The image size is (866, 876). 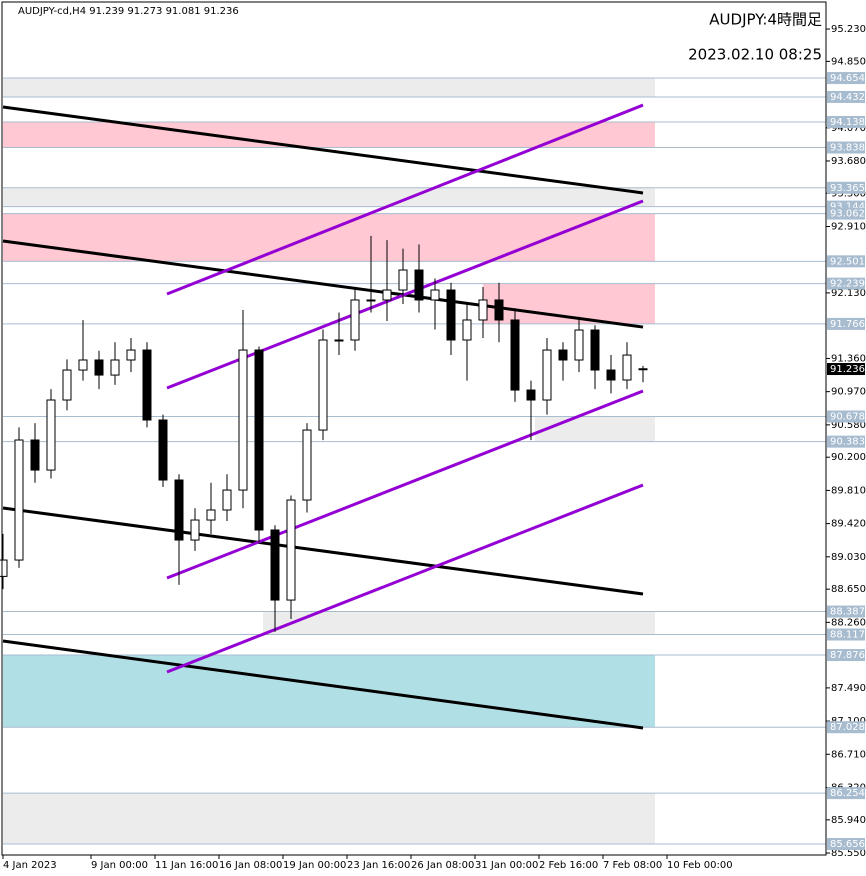 I want to click on y-tick-label: 88.650, so click(x=848, y=589).